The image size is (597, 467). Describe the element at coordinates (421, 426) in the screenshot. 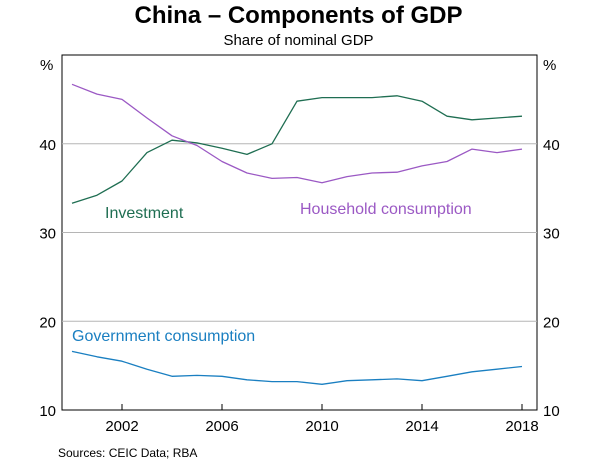

I see `x-tick-2014: 2014` at that location.